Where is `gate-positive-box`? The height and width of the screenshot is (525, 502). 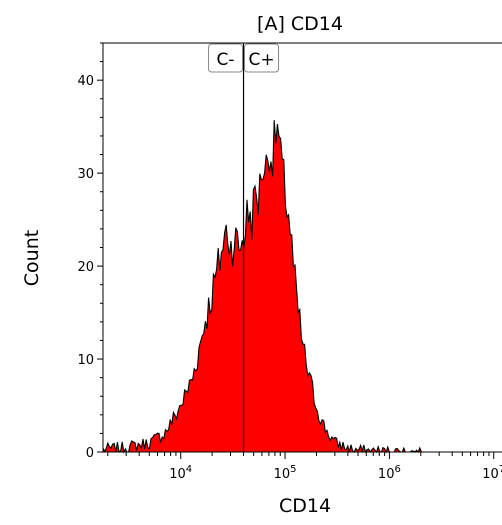
gate-positive-box is located at coordinates (262, 58).